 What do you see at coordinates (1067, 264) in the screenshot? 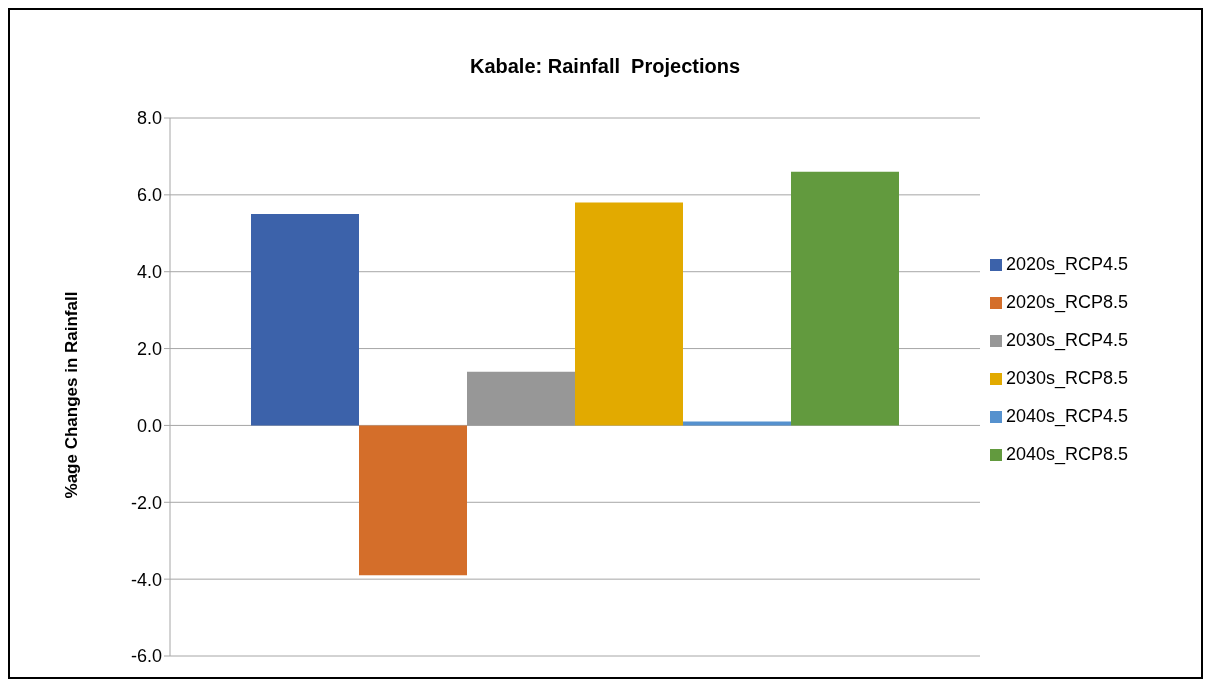
I see `legend-label: 2020s_RCP4.5` at bounding box center [1067, 264].